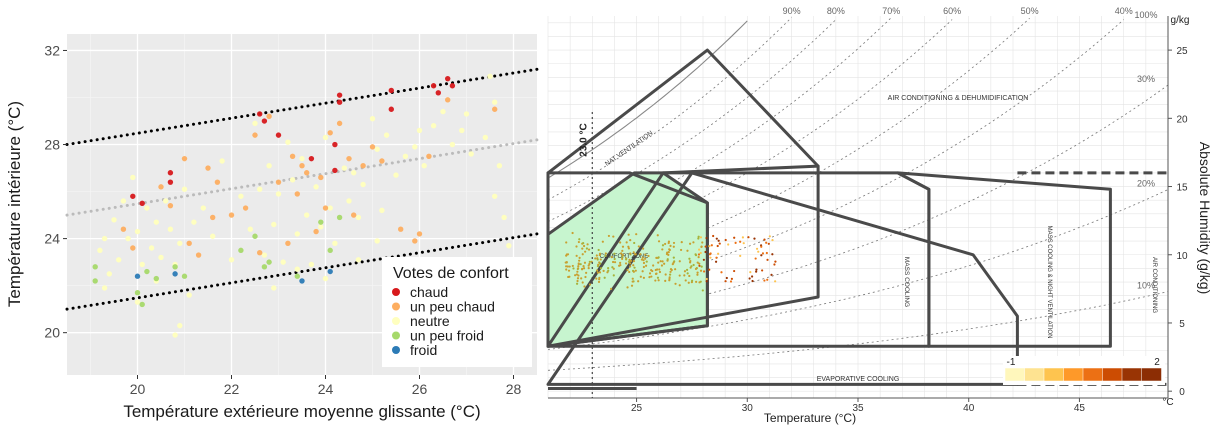 This screenshot has height=426, width=1216. What do you see at coordinates (858, 406) in the screenshot?
I see `right-x-ticks: 25 30 35 40 45` at bounding box center [858, 406].